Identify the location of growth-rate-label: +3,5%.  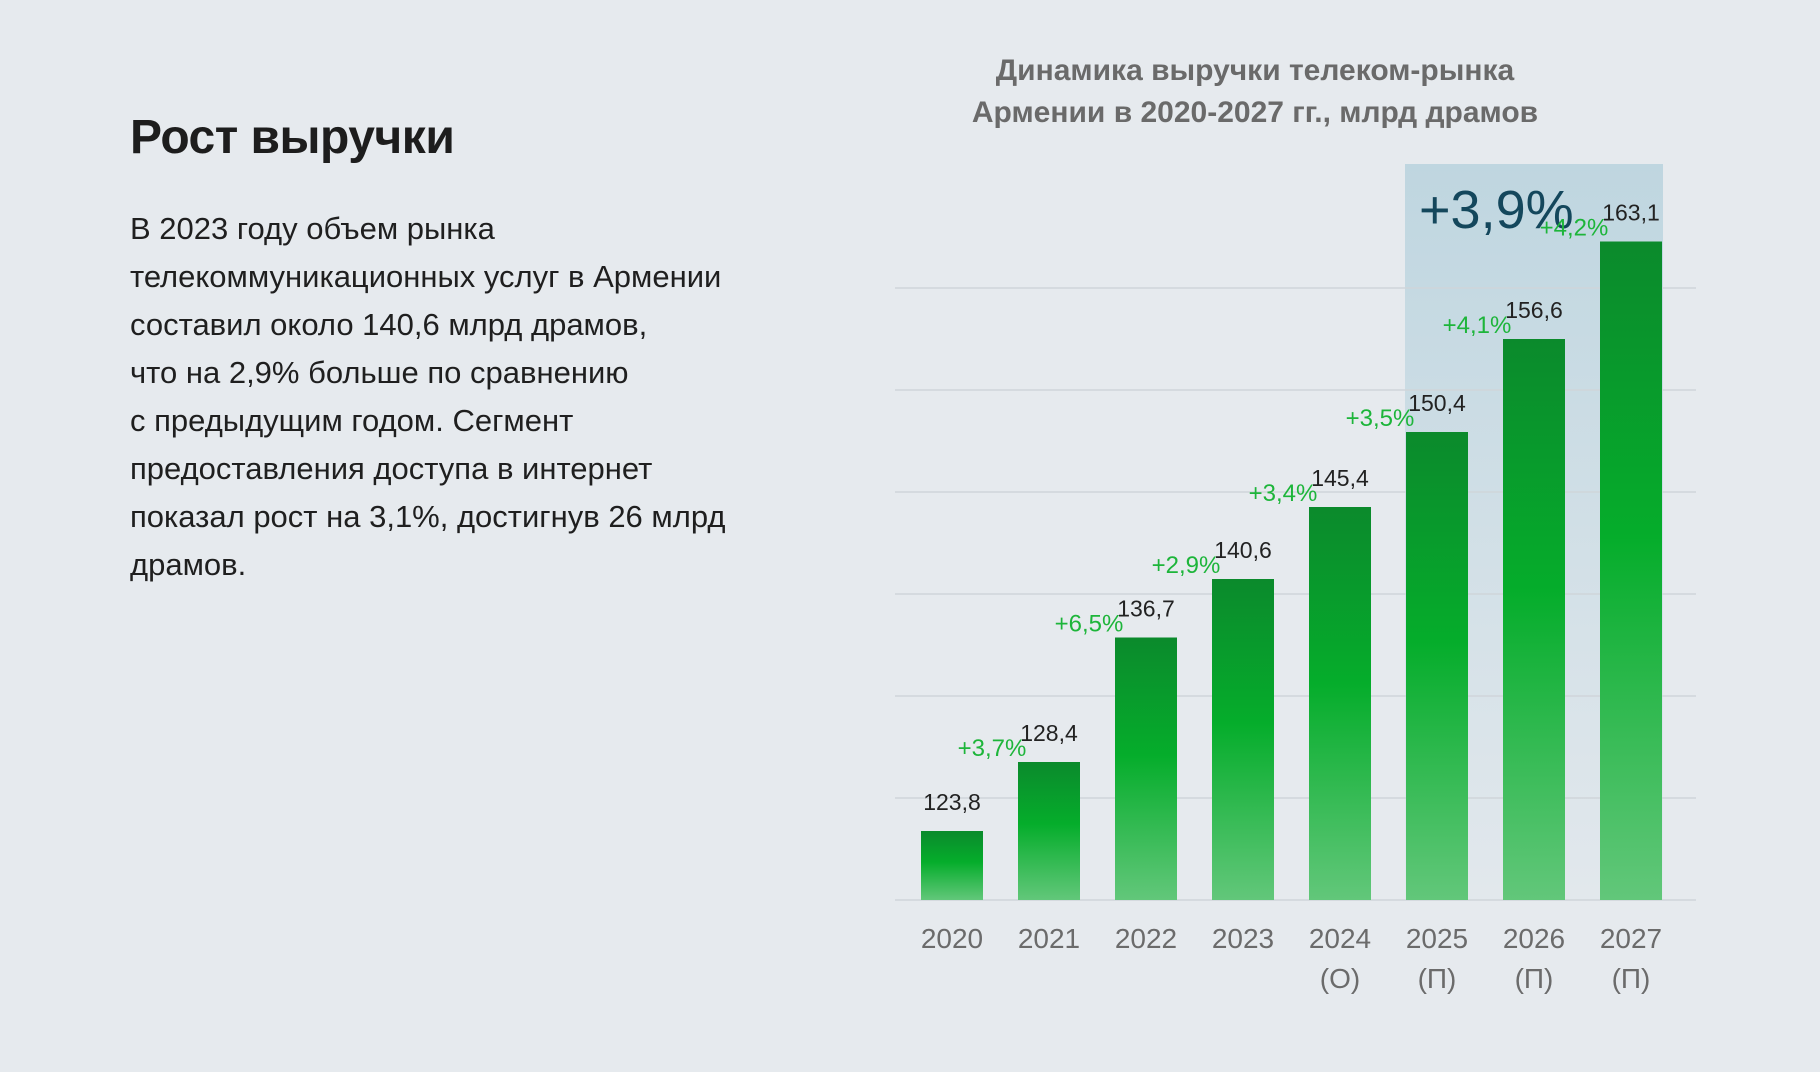
(1380, 418).